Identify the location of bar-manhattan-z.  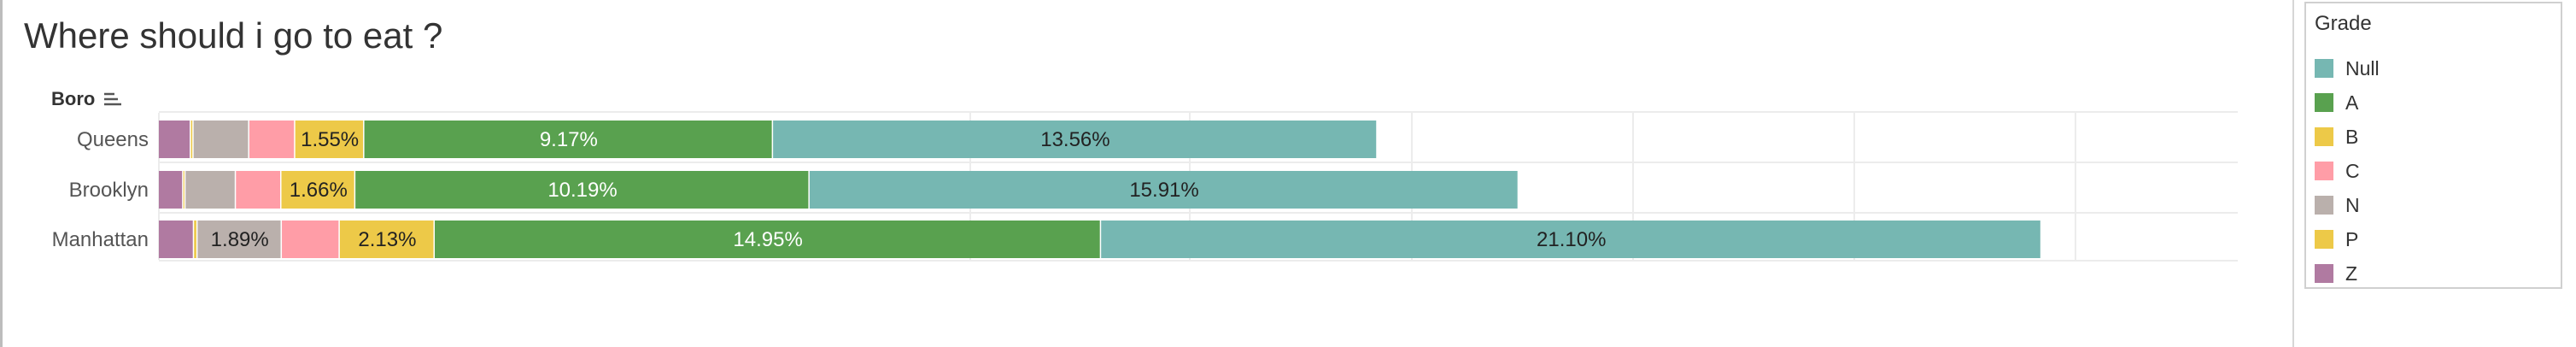
(176, 240).